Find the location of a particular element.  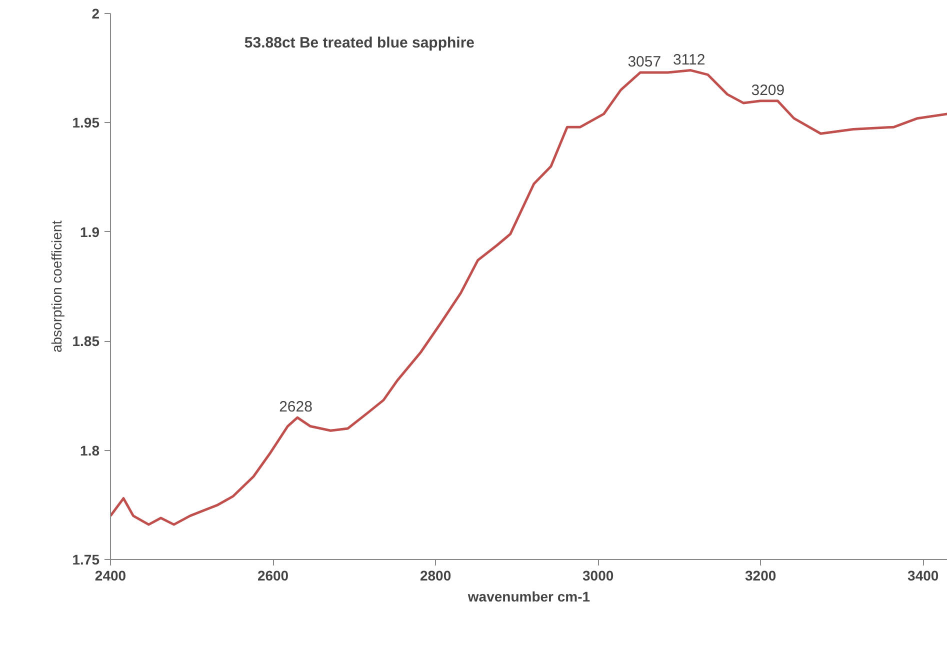

annotation: 3112 is located at coordinates (689, 59).